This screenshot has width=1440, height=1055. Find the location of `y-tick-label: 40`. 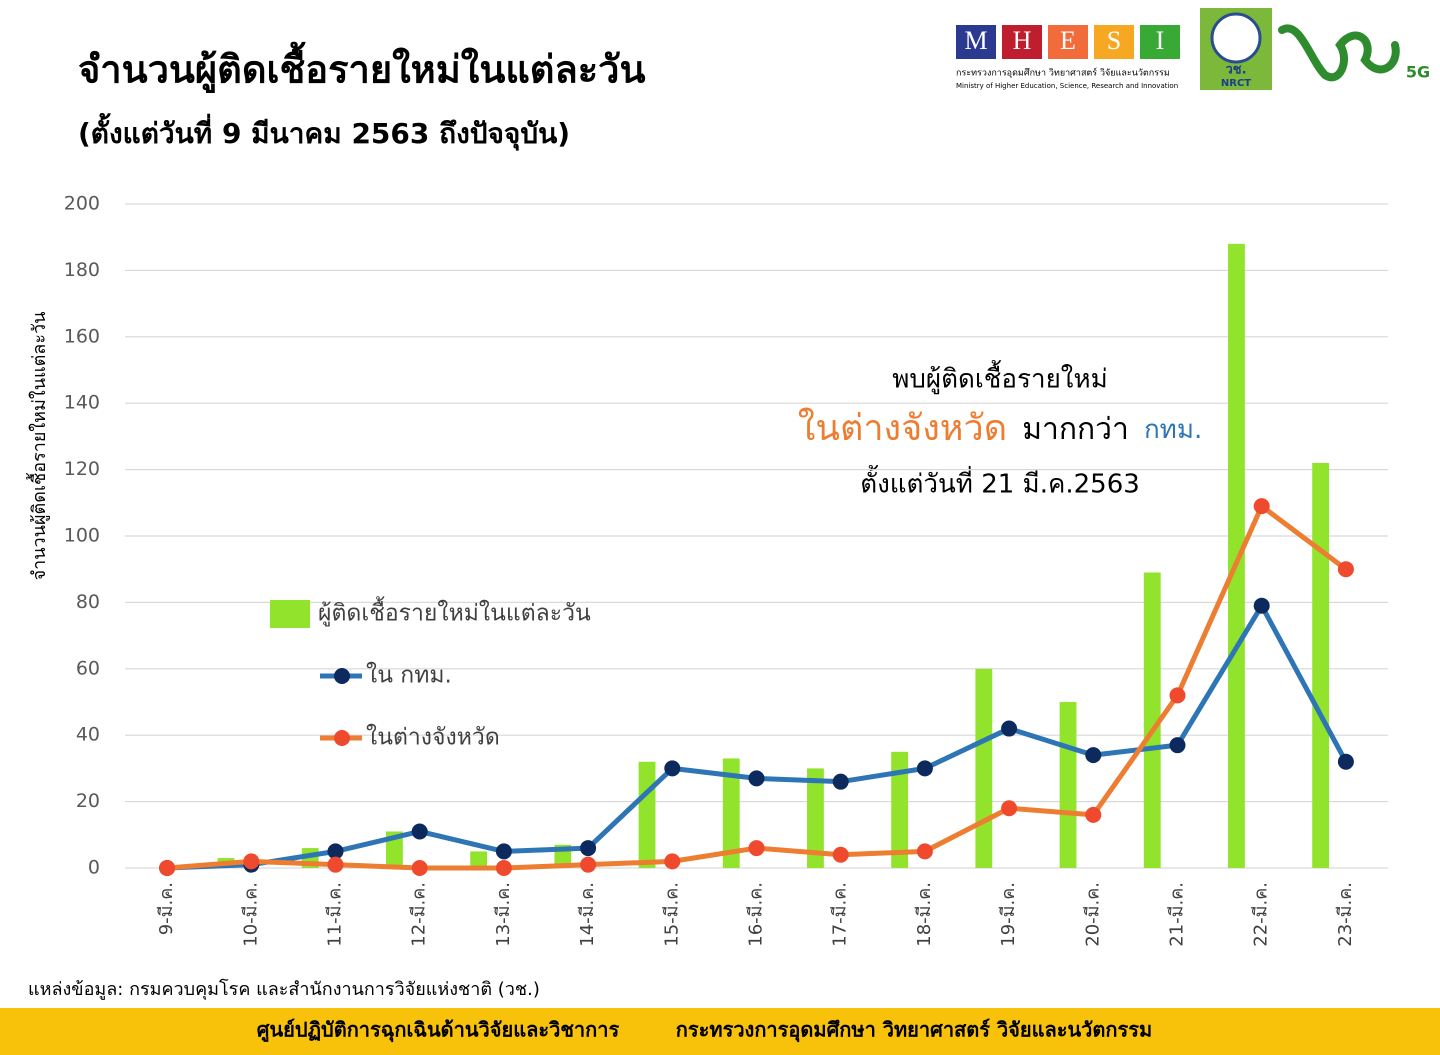

y-tick-label: 40 is located at coordinates (88, 735).